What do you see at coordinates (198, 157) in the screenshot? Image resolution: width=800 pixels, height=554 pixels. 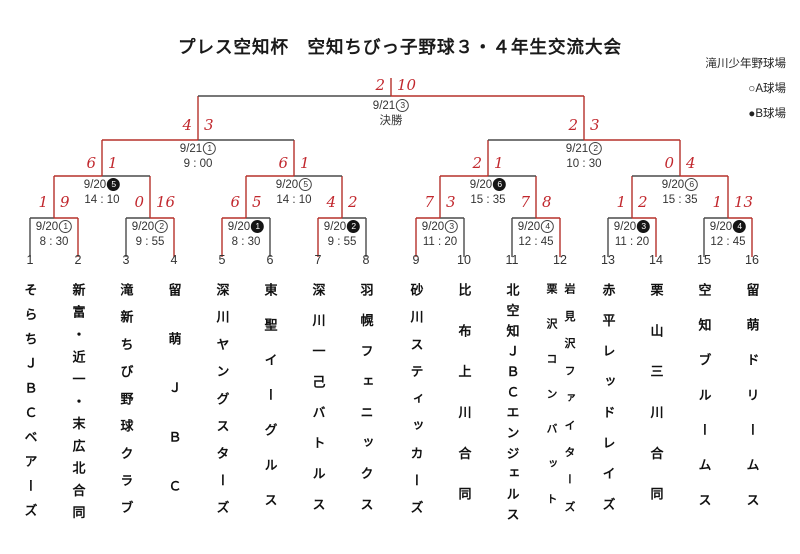 I see `match-label: 9/21 1 9 : 00` at bounding box center [198, 157].